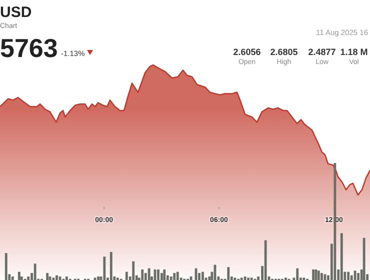 The width and height of the screenshot is (370, 280). Describe the element at coordinates (29, 48) in the screenshot. I see `text: 5763` at that location.